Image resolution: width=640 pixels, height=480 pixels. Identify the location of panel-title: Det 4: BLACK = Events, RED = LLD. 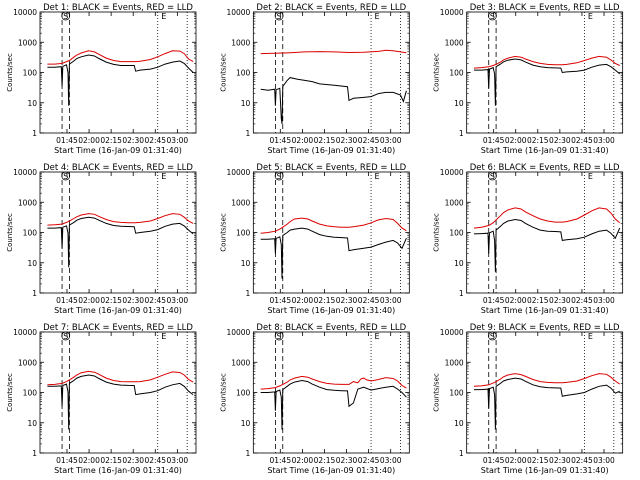
(118, 168).